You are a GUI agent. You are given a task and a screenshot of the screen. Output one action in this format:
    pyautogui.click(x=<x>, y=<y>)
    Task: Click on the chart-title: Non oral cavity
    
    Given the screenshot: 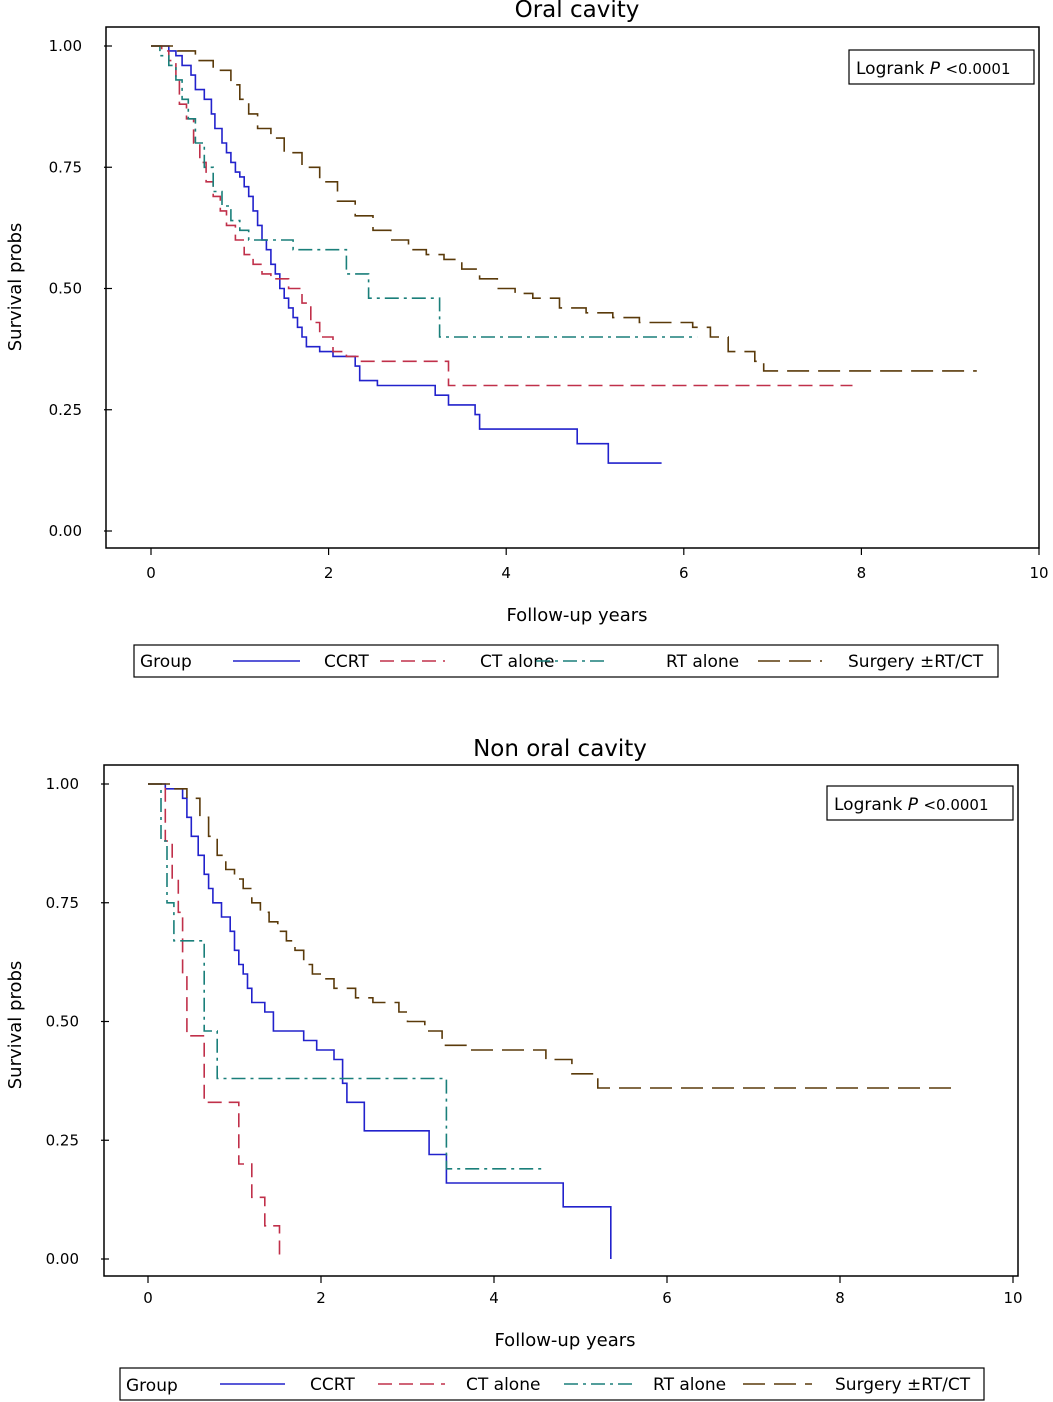 What is the action you would take?
    pyautogui.click(x=560, y=749)
    